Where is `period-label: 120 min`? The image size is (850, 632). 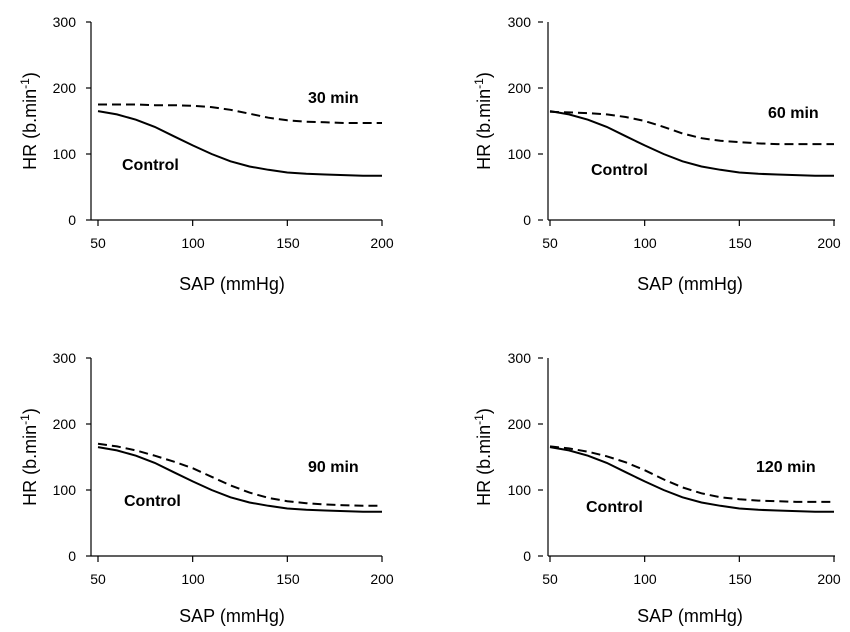
period-label: 120 min is located at coordinates (786, 467).